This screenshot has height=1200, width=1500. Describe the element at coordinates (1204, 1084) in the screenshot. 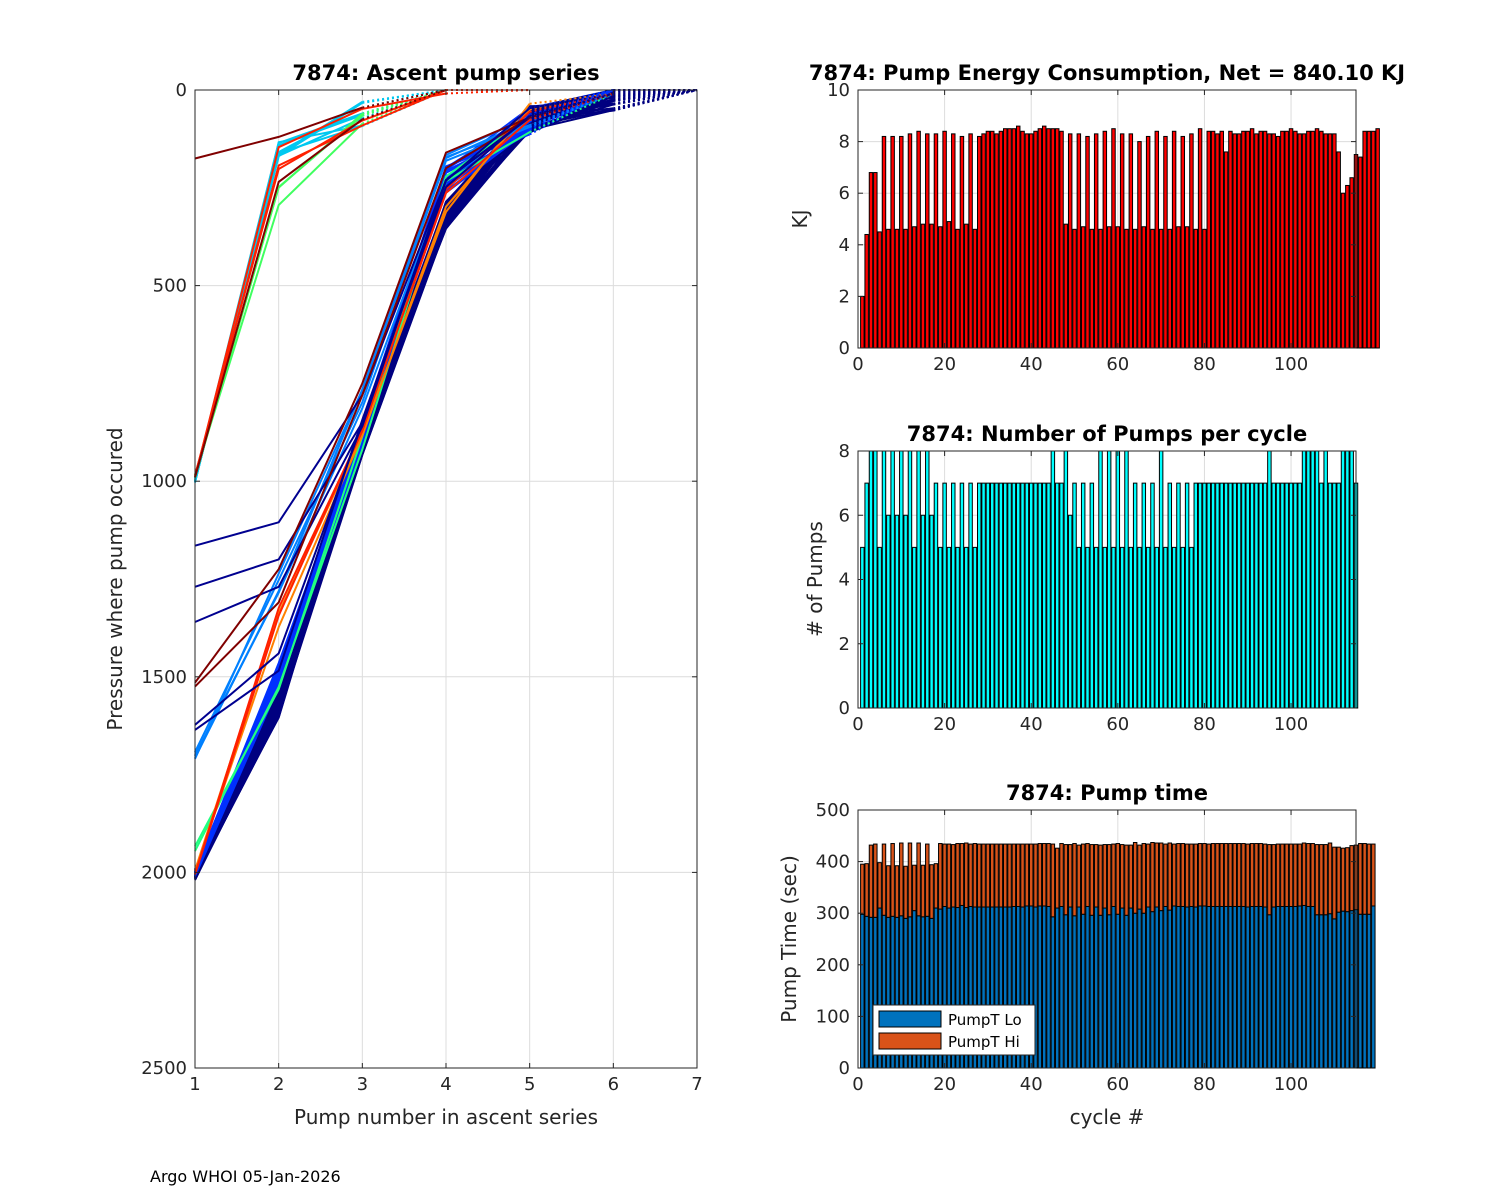

I see `x-tick-label: 80` at that location.